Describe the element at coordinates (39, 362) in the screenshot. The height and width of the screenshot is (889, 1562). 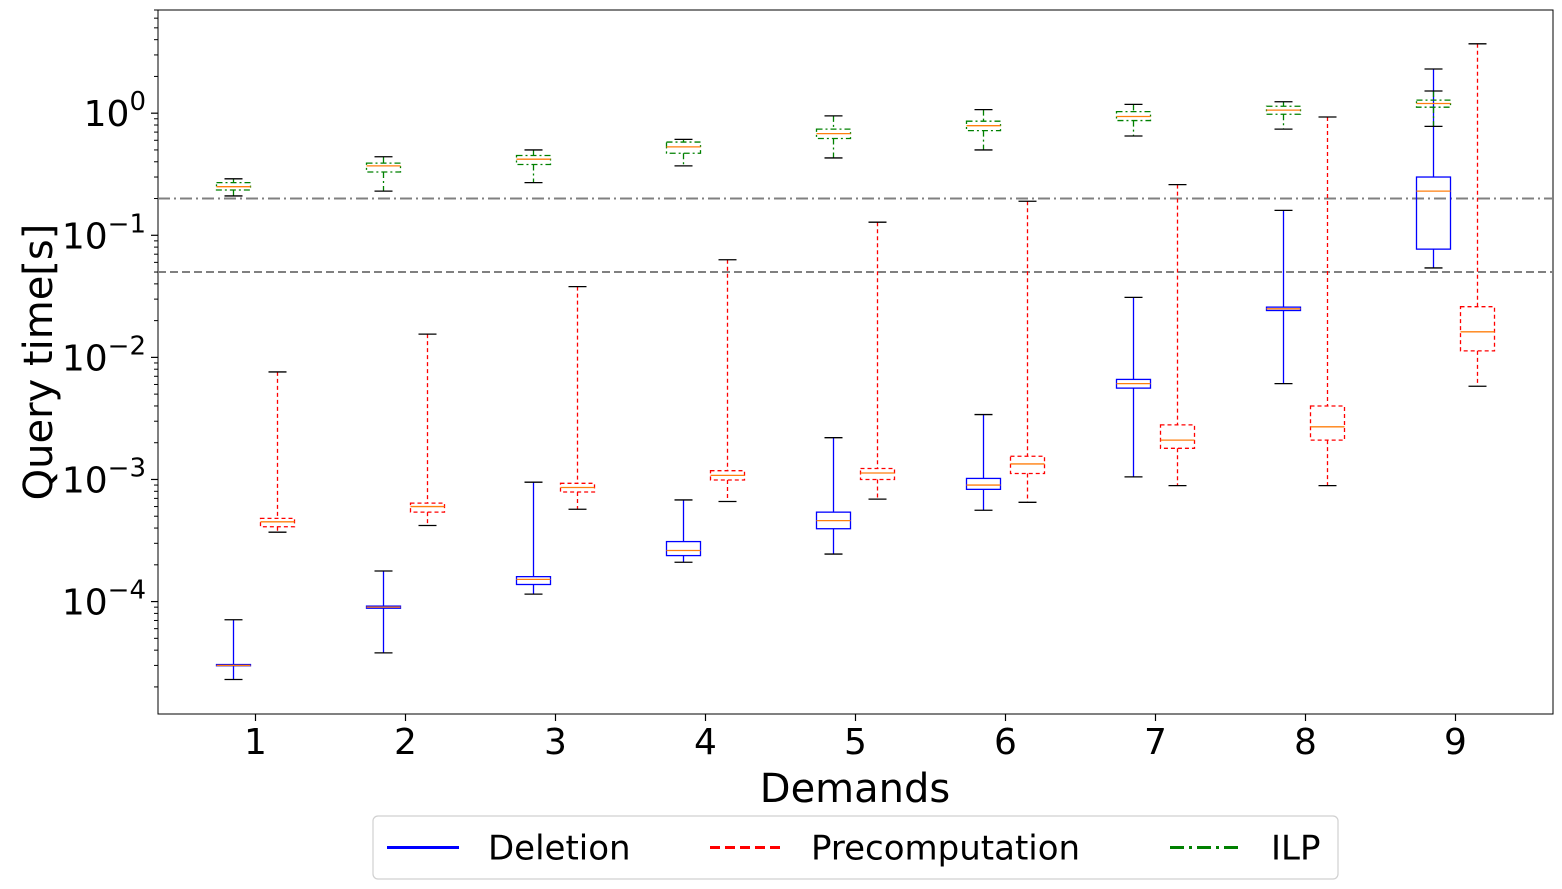
I see `y-axis-label: Query time[s]` at that location.